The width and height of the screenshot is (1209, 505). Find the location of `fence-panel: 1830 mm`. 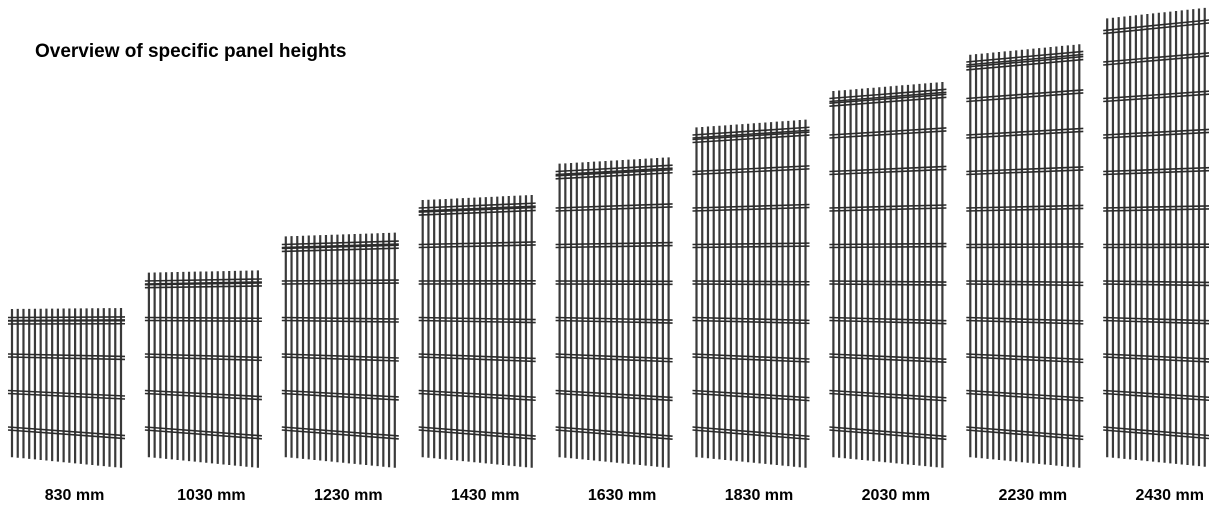

fence-panel: 1830 mm is located at coordinates (751, 311).